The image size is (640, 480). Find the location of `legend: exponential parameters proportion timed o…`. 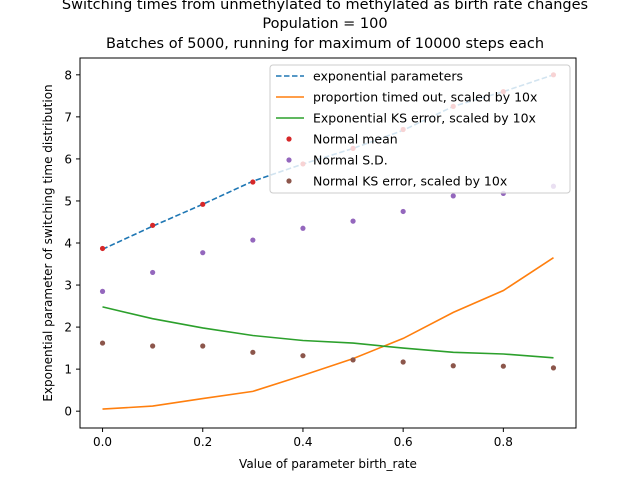

legend: exponential parameters proportion timed o… is located at coordinates (420, 129).